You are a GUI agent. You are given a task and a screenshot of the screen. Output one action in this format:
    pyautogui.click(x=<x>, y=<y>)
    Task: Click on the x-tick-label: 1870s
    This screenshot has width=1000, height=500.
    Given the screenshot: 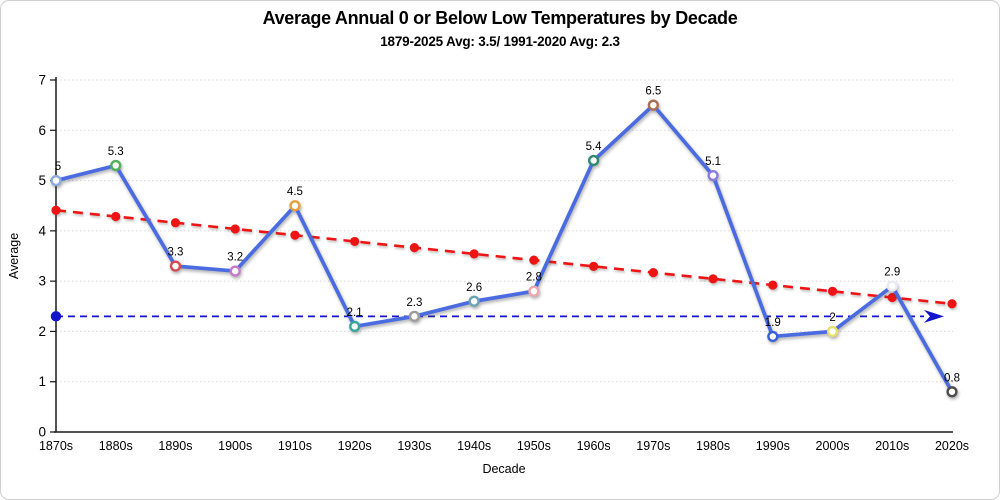 What is the action you would take?
    pyautogui.click(x=56, y=446)
    